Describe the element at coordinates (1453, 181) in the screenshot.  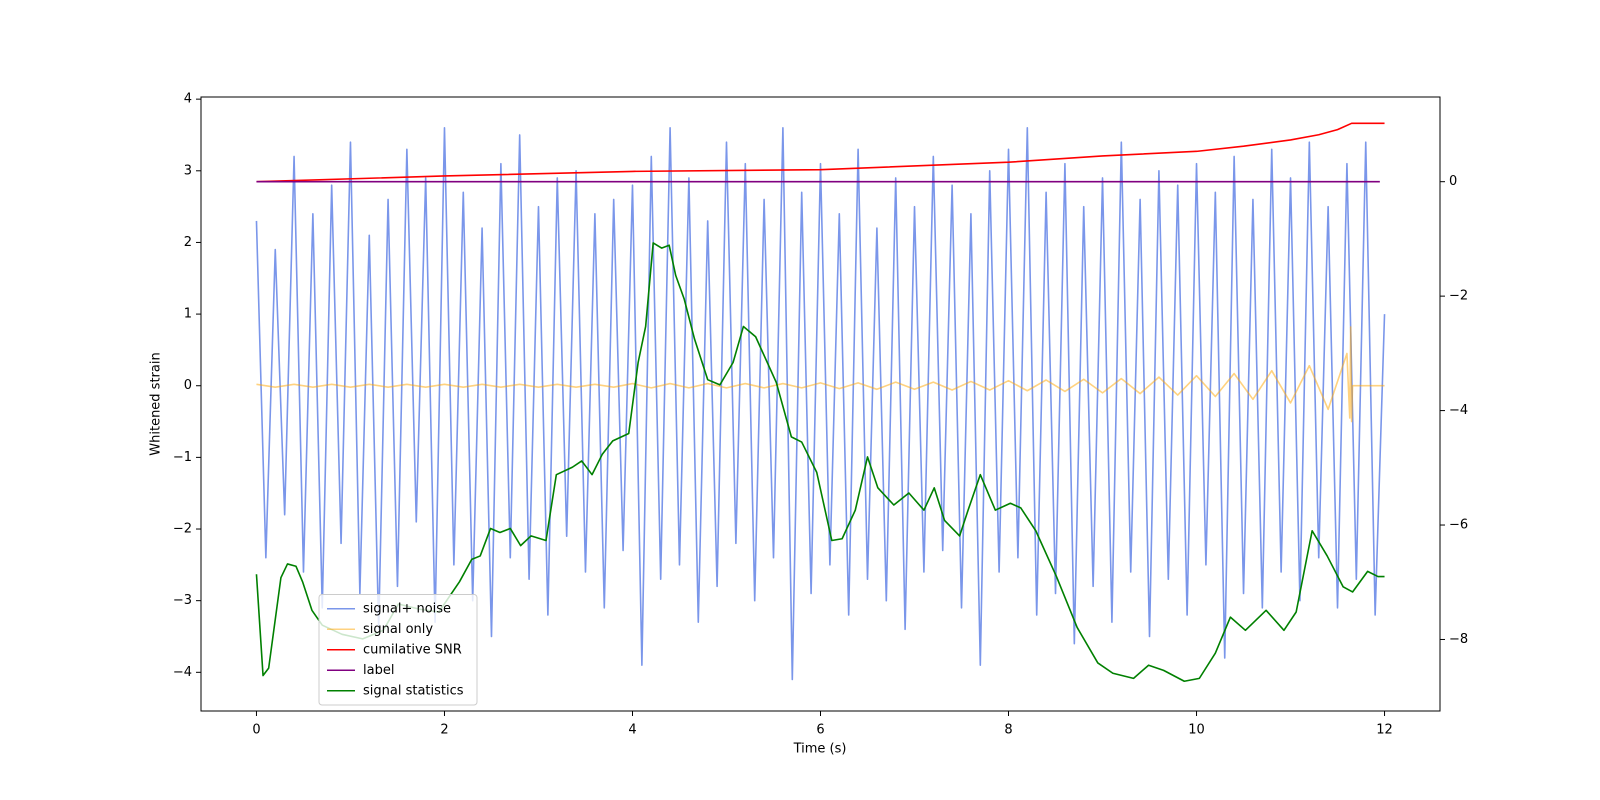
I see `y2-tick-label: 0` at that location.